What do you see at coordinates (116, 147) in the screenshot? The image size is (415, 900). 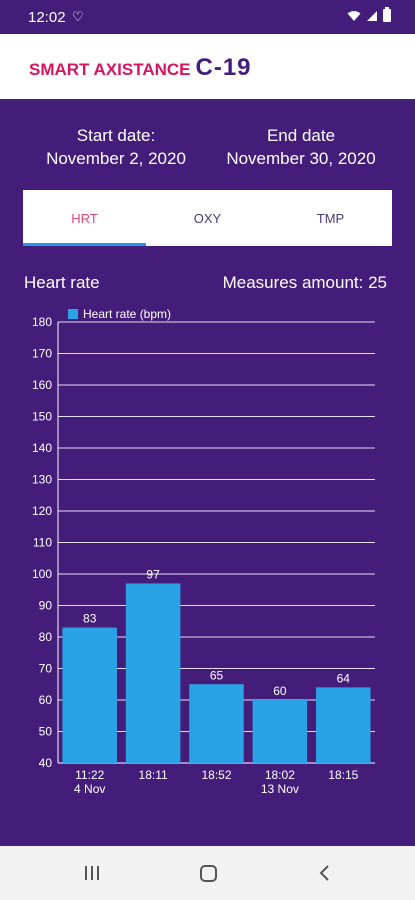 I see `start-date-block: Start date: November 2, 2020` at bounding box center [116, 147].